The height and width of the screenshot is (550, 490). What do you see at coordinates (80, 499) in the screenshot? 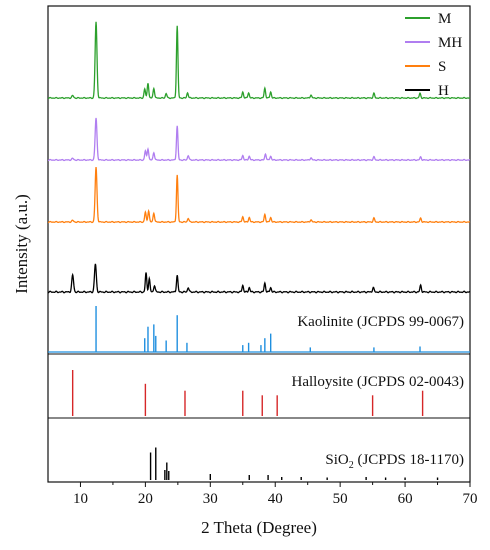
I see `x-tick-label-10: 10` at bounding box center [80, 499].